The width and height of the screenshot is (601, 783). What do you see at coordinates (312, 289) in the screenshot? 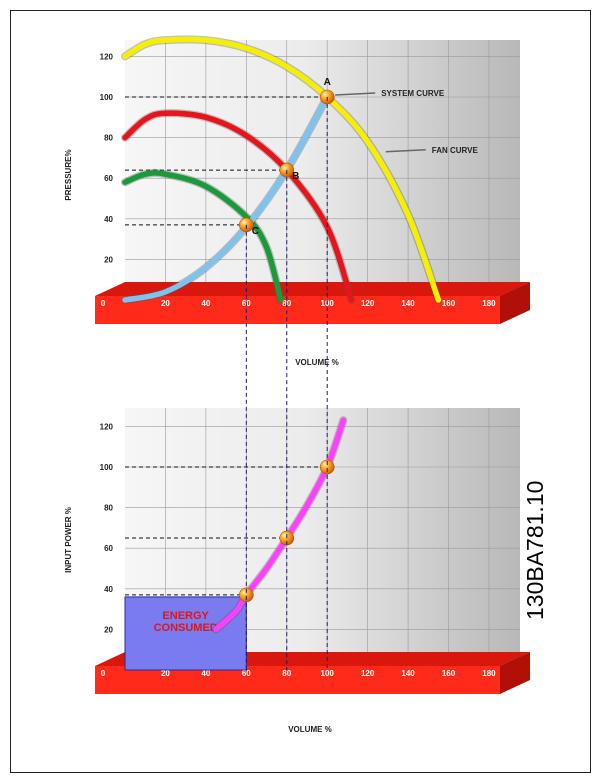
I see `base-top` at bounding box center [312, 289].